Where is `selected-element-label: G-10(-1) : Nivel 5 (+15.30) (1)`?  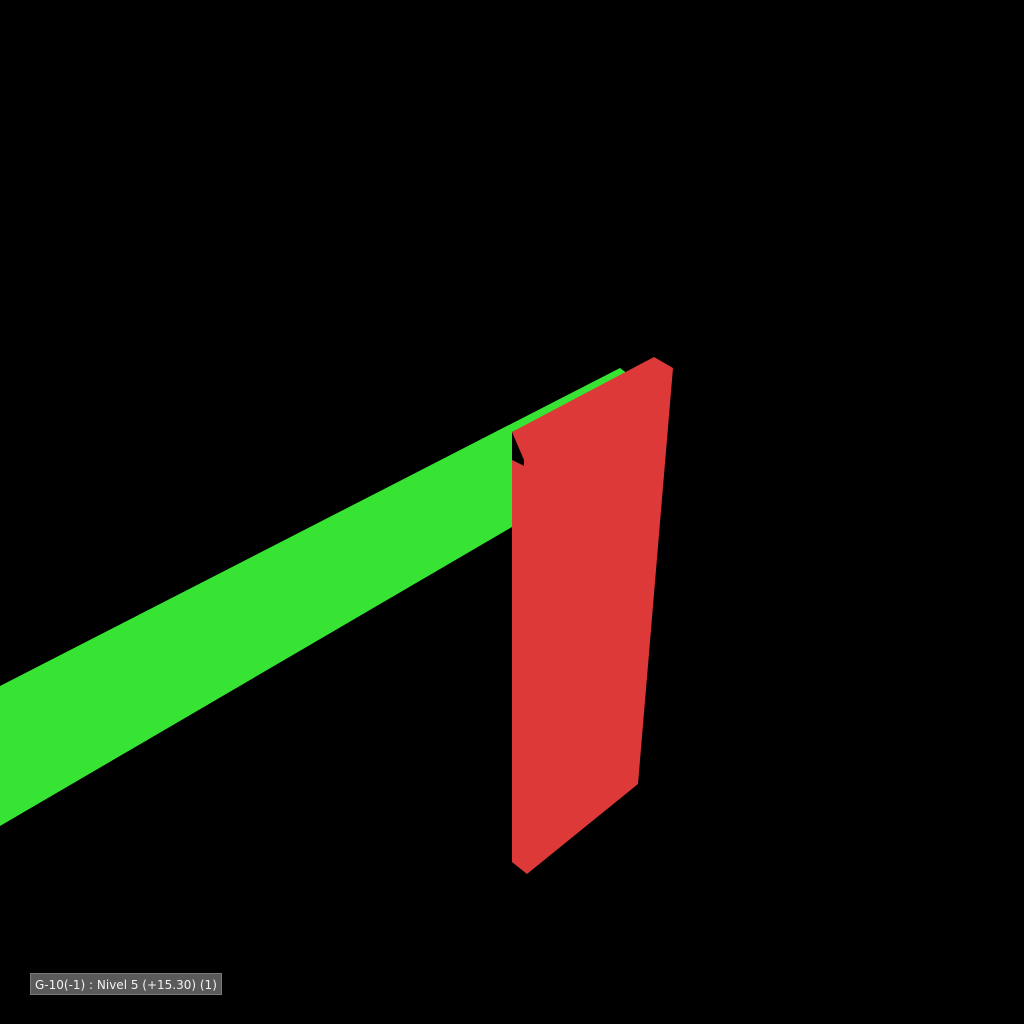 selected-element-label: G-10(-1) : Nivel 5 (+15.30) (1) is located at coordinates (126, 984).